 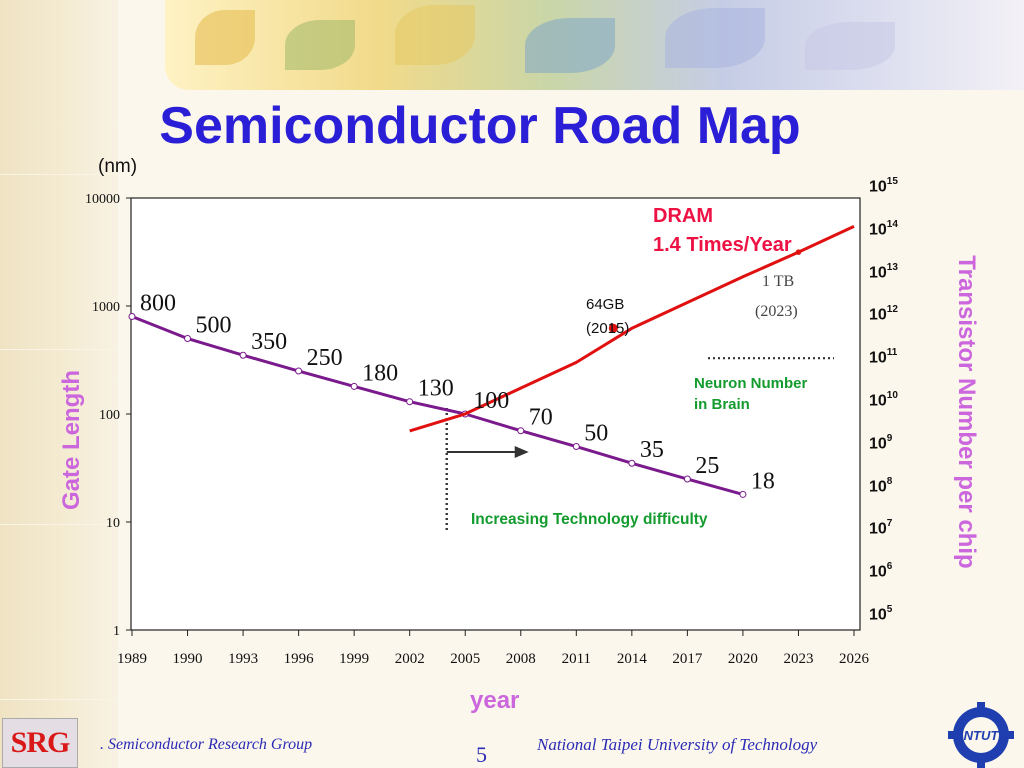 I want to click on y-left-tick-label: 100, so click(x=109, y=415).